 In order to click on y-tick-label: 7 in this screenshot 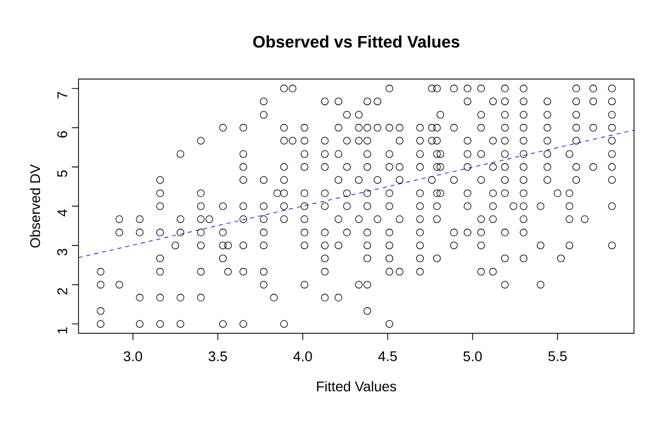, I will do `click(63, 95)`.